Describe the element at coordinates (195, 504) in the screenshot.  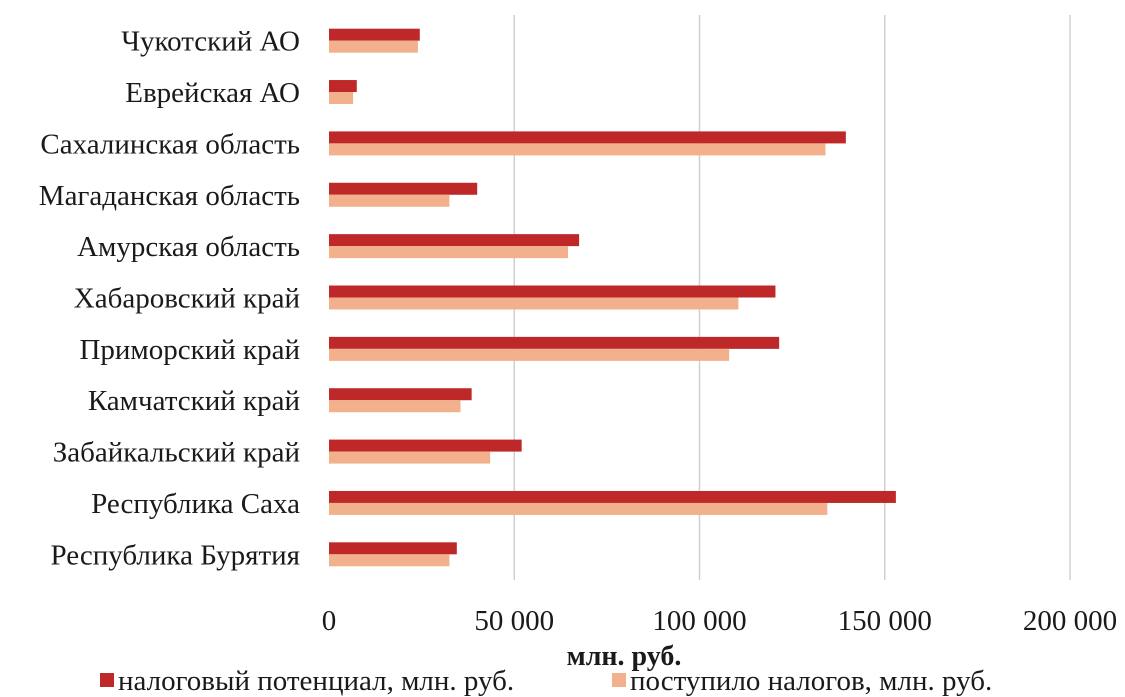
I see `category-label: Республика Саха` at that location.